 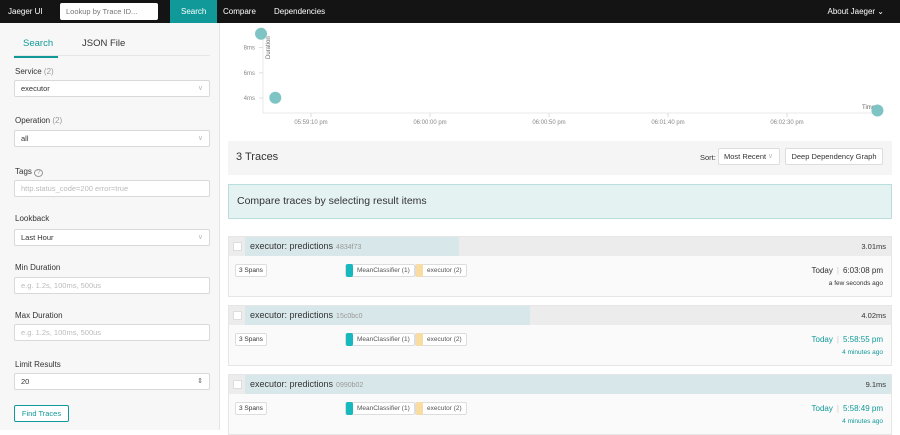 What do you see at coordinates (39, 315) in the screenshot?
I see `max-duration-label: Max Duration` at bounding box center [39, 315].